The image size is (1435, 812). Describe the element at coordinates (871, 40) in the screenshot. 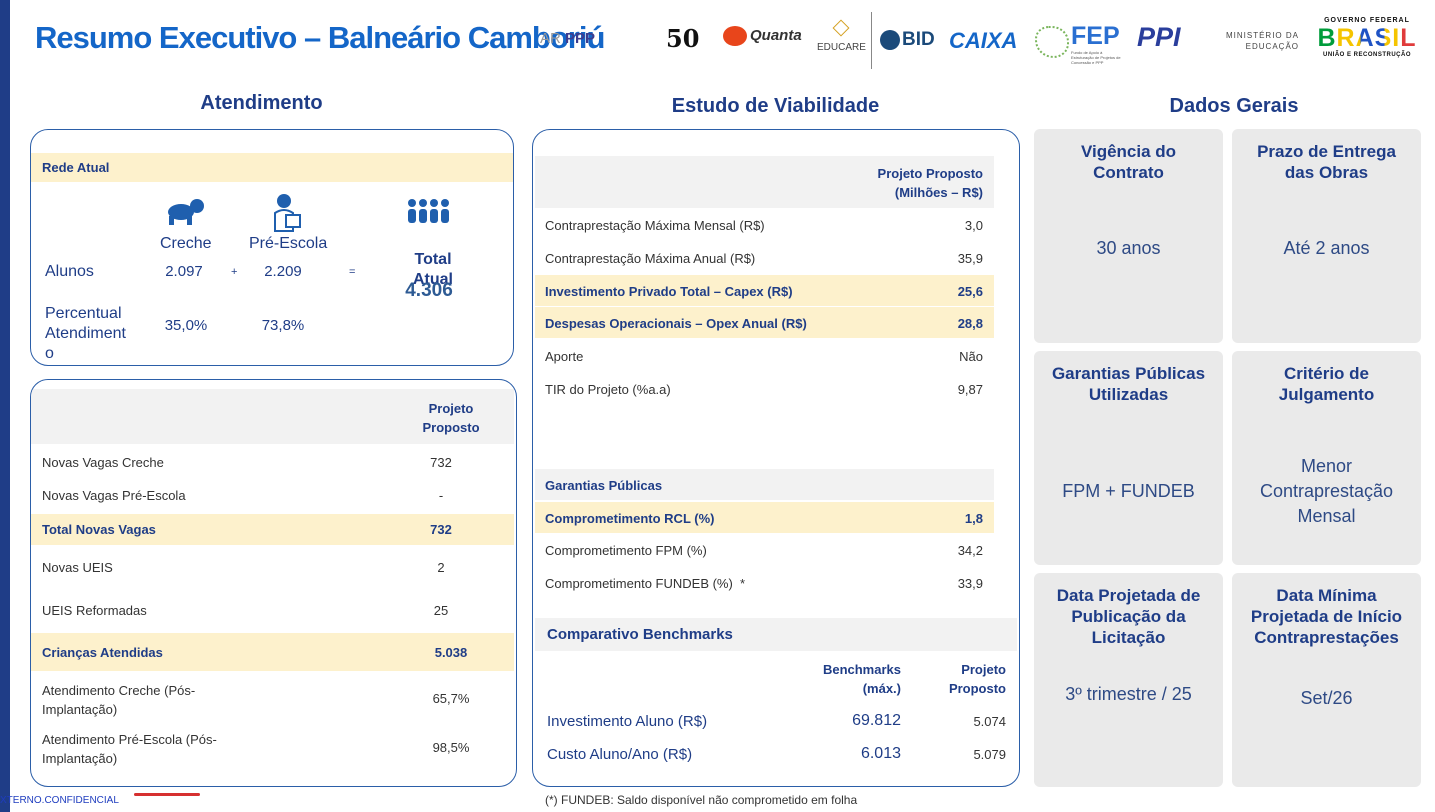

I see `logo-divider` at that location.